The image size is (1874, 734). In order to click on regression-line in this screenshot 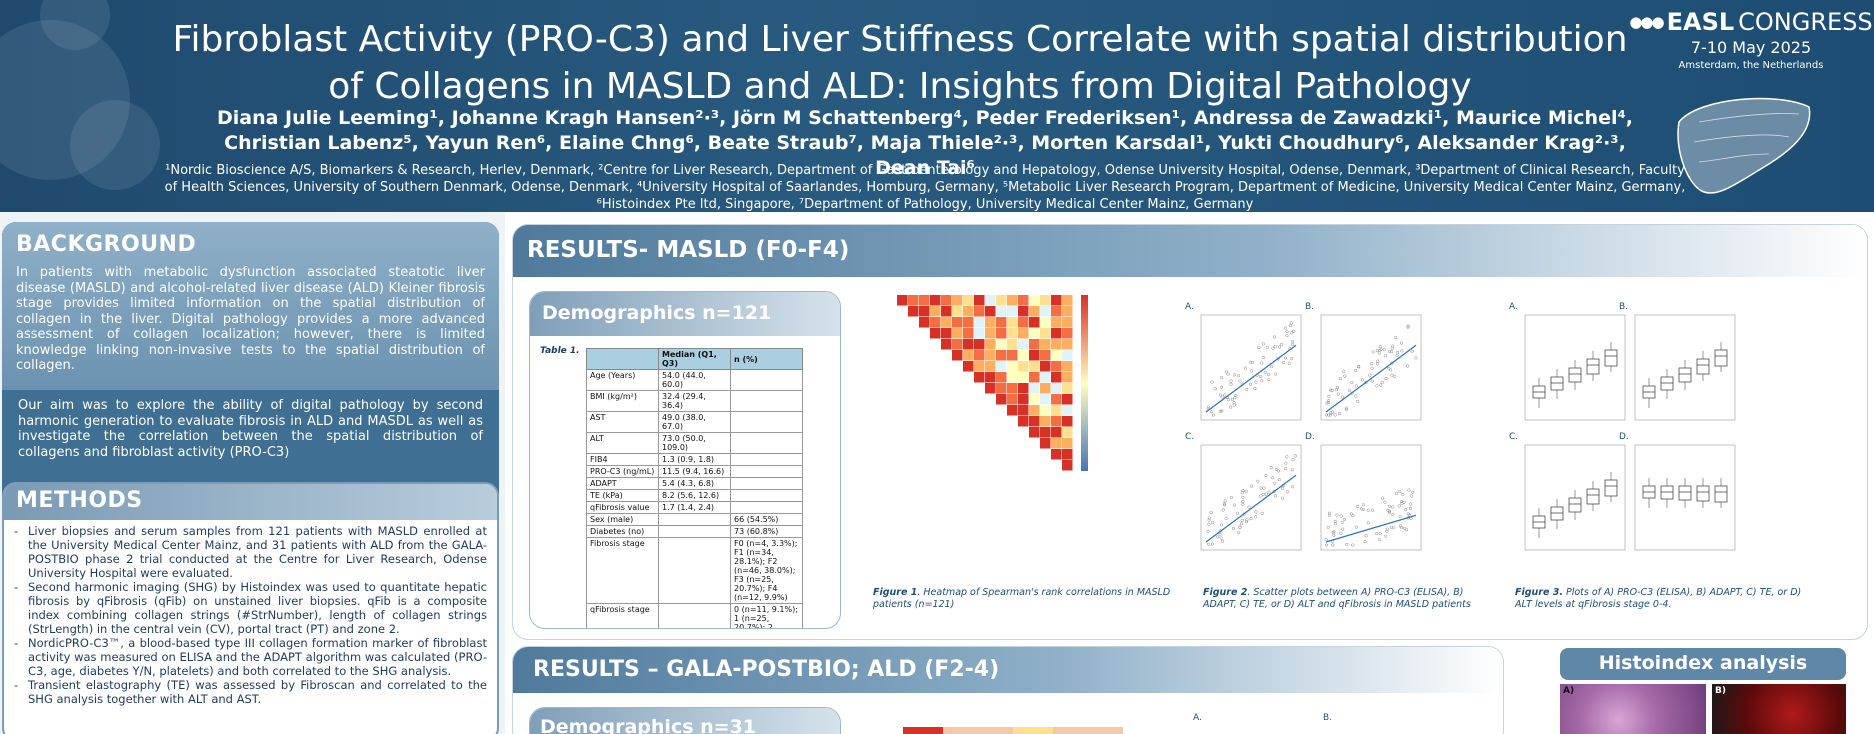, I will do `click(1371, 528)`.